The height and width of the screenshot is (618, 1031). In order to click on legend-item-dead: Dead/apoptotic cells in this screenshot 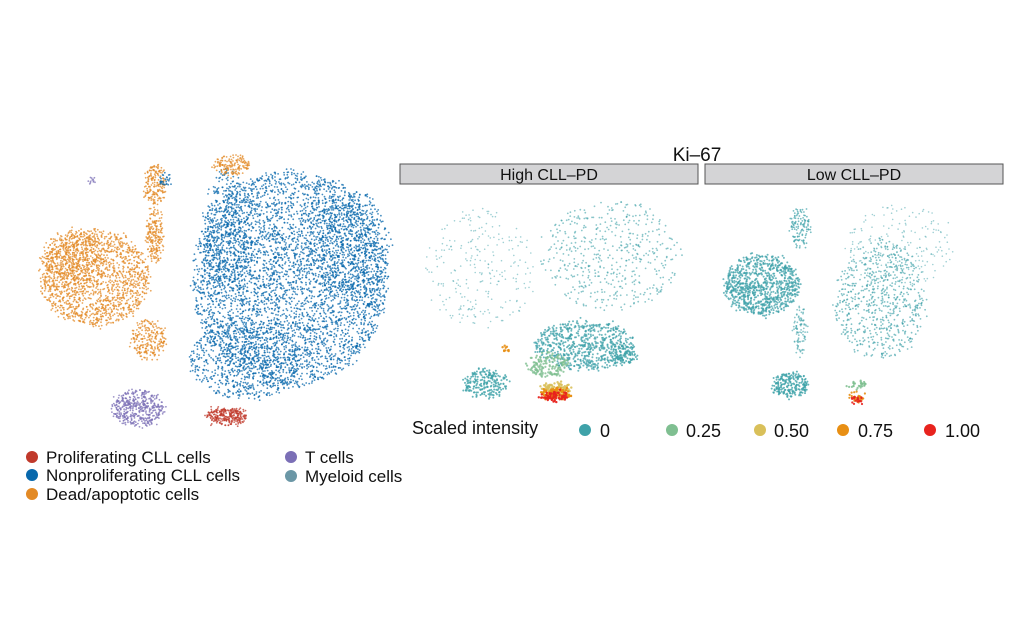, I will do `click(112, 494)`.